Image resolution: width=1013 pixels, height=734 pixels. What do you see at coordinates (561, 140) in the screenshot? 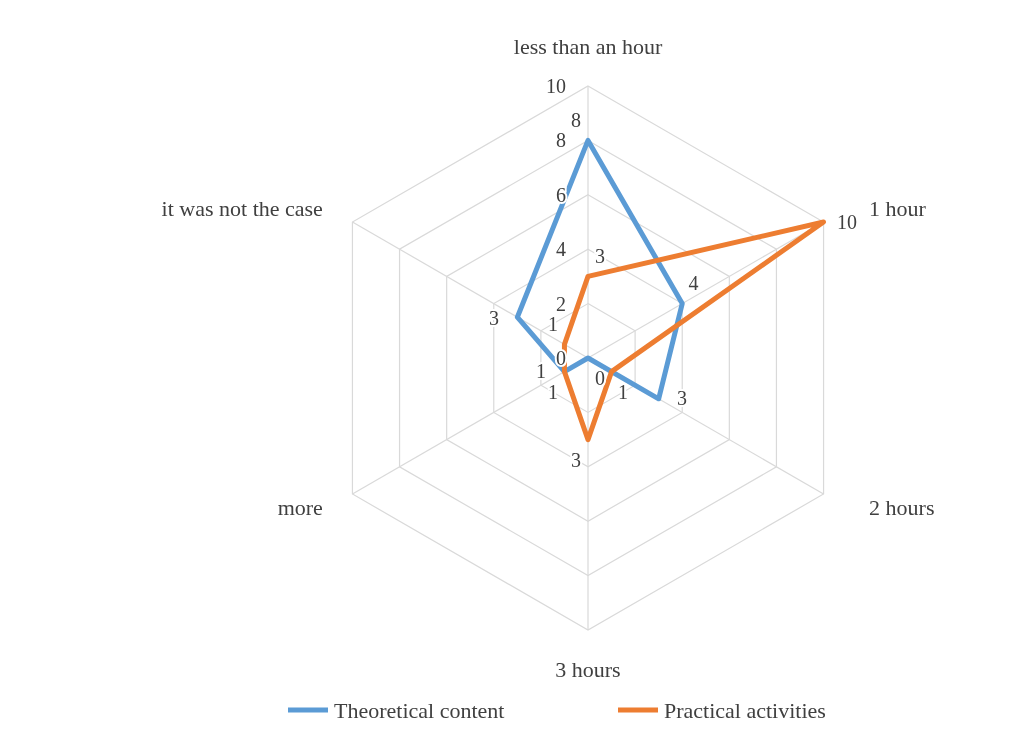
I see `y-tick-label: 8` at bounding box center [561, 140].